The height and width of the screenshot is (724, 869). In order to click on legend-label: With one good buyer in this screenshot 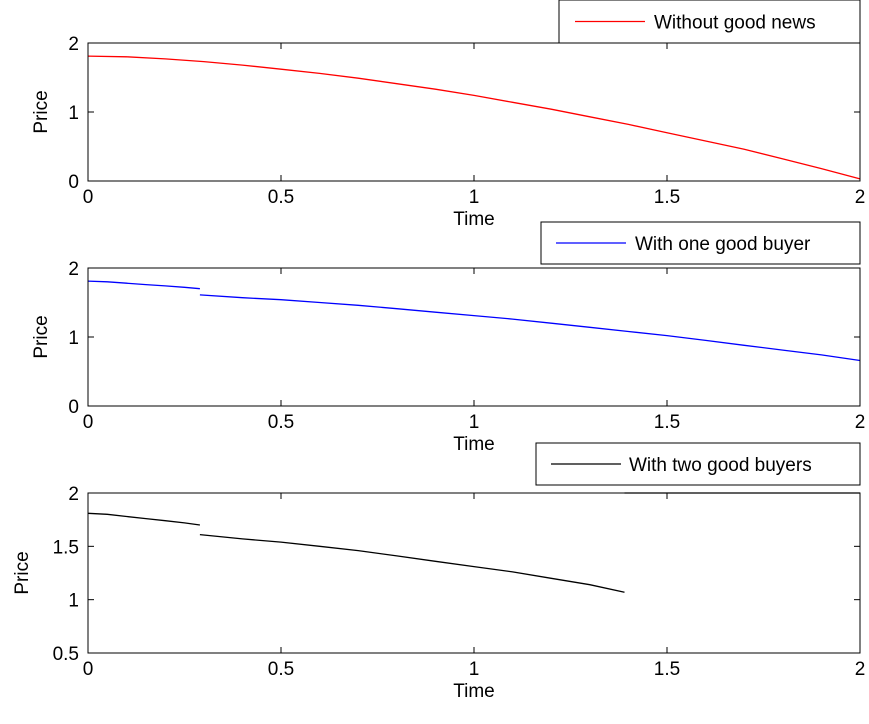, I will do `click(723, 244)`.